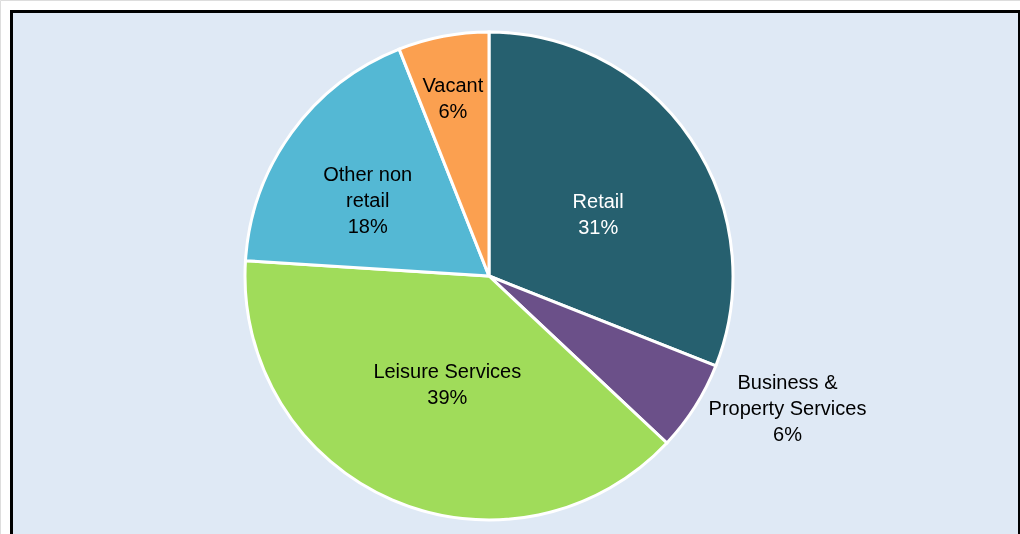 The height and width of the screenshot is (534, 1020). Describe the element at coordinates (453, 85) in the screenshot. I see `slice-label: Vacant` at that location.